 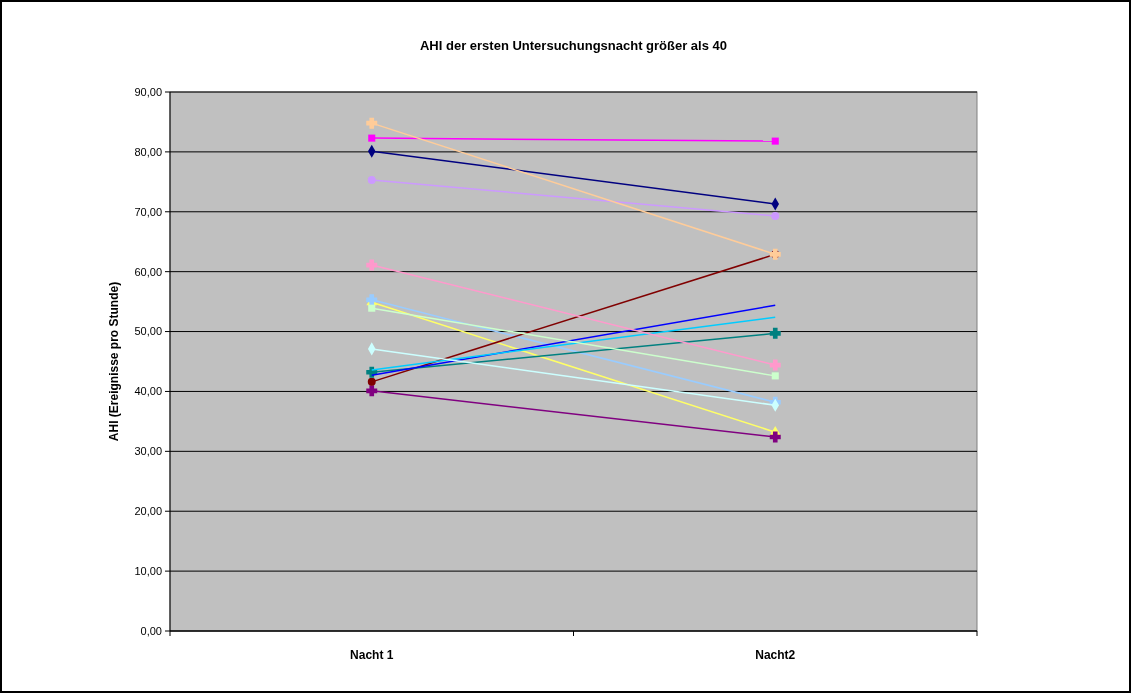 What do you see at coordinates (148, 271) in the screenshot?
I see `y-tick-label: 60,00` at bounding box center [148, 271].